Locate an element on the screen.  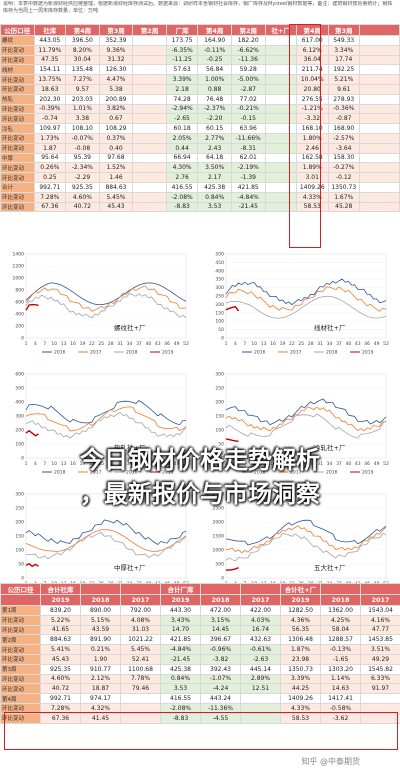
x-tick-label: 10 is located at coordinates (54, 344).